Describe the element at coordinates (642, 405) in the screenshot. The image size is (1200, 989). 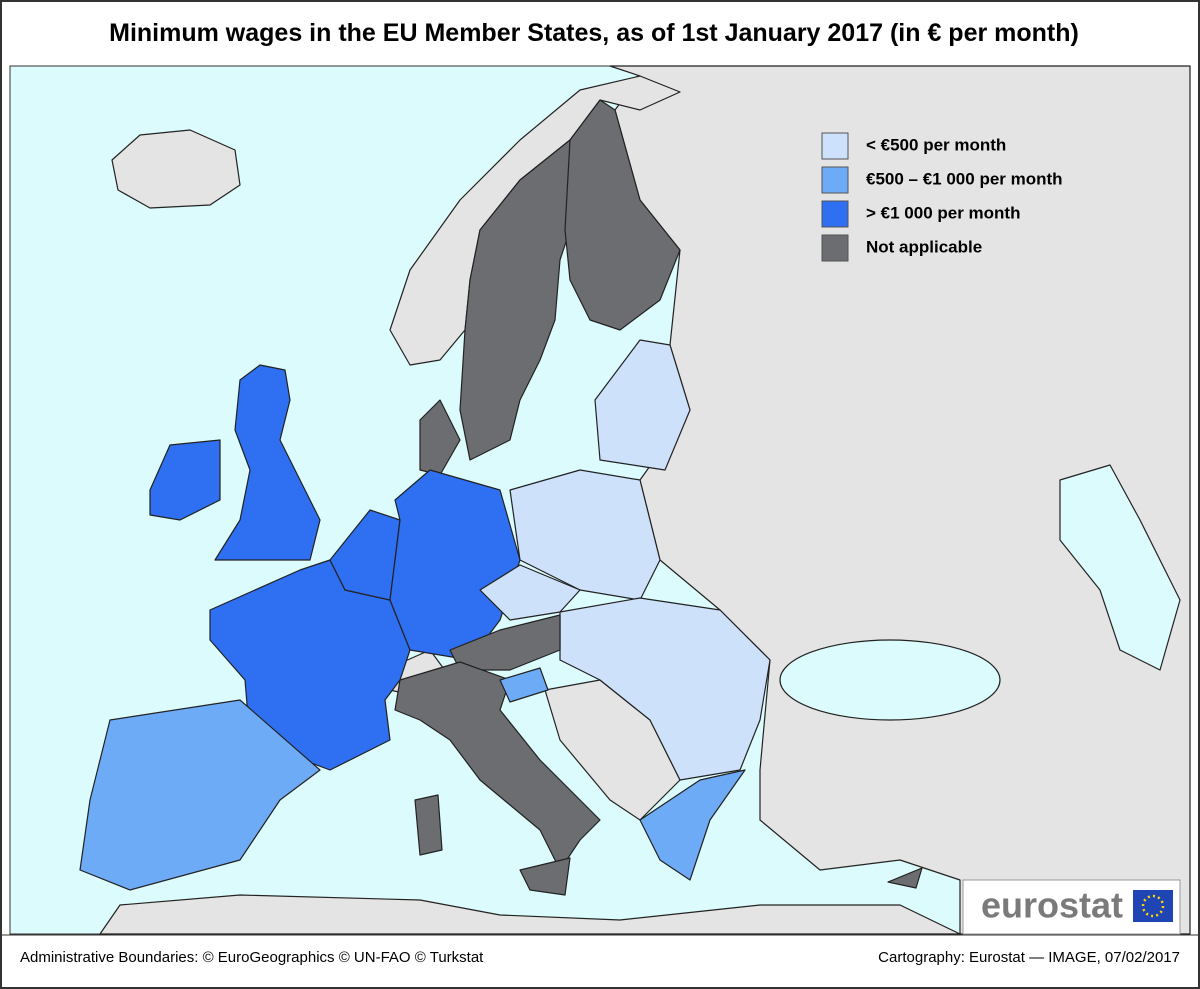
I see `baltic-states` at that location.